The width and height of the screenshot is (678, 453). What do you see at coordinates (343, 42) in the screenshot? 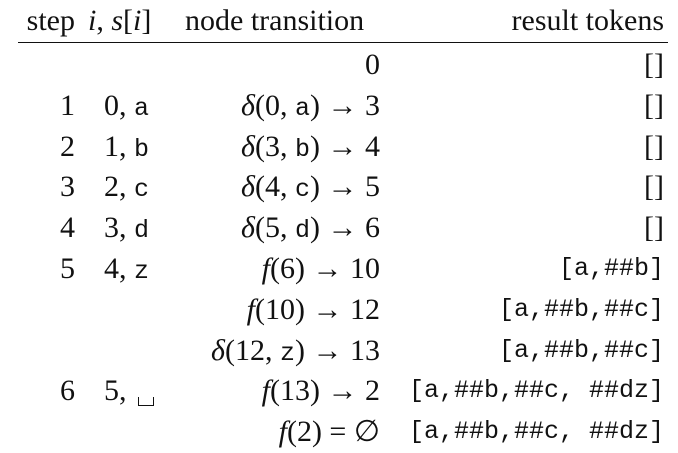
I see `header-rule` at bounding box center [343, 42].